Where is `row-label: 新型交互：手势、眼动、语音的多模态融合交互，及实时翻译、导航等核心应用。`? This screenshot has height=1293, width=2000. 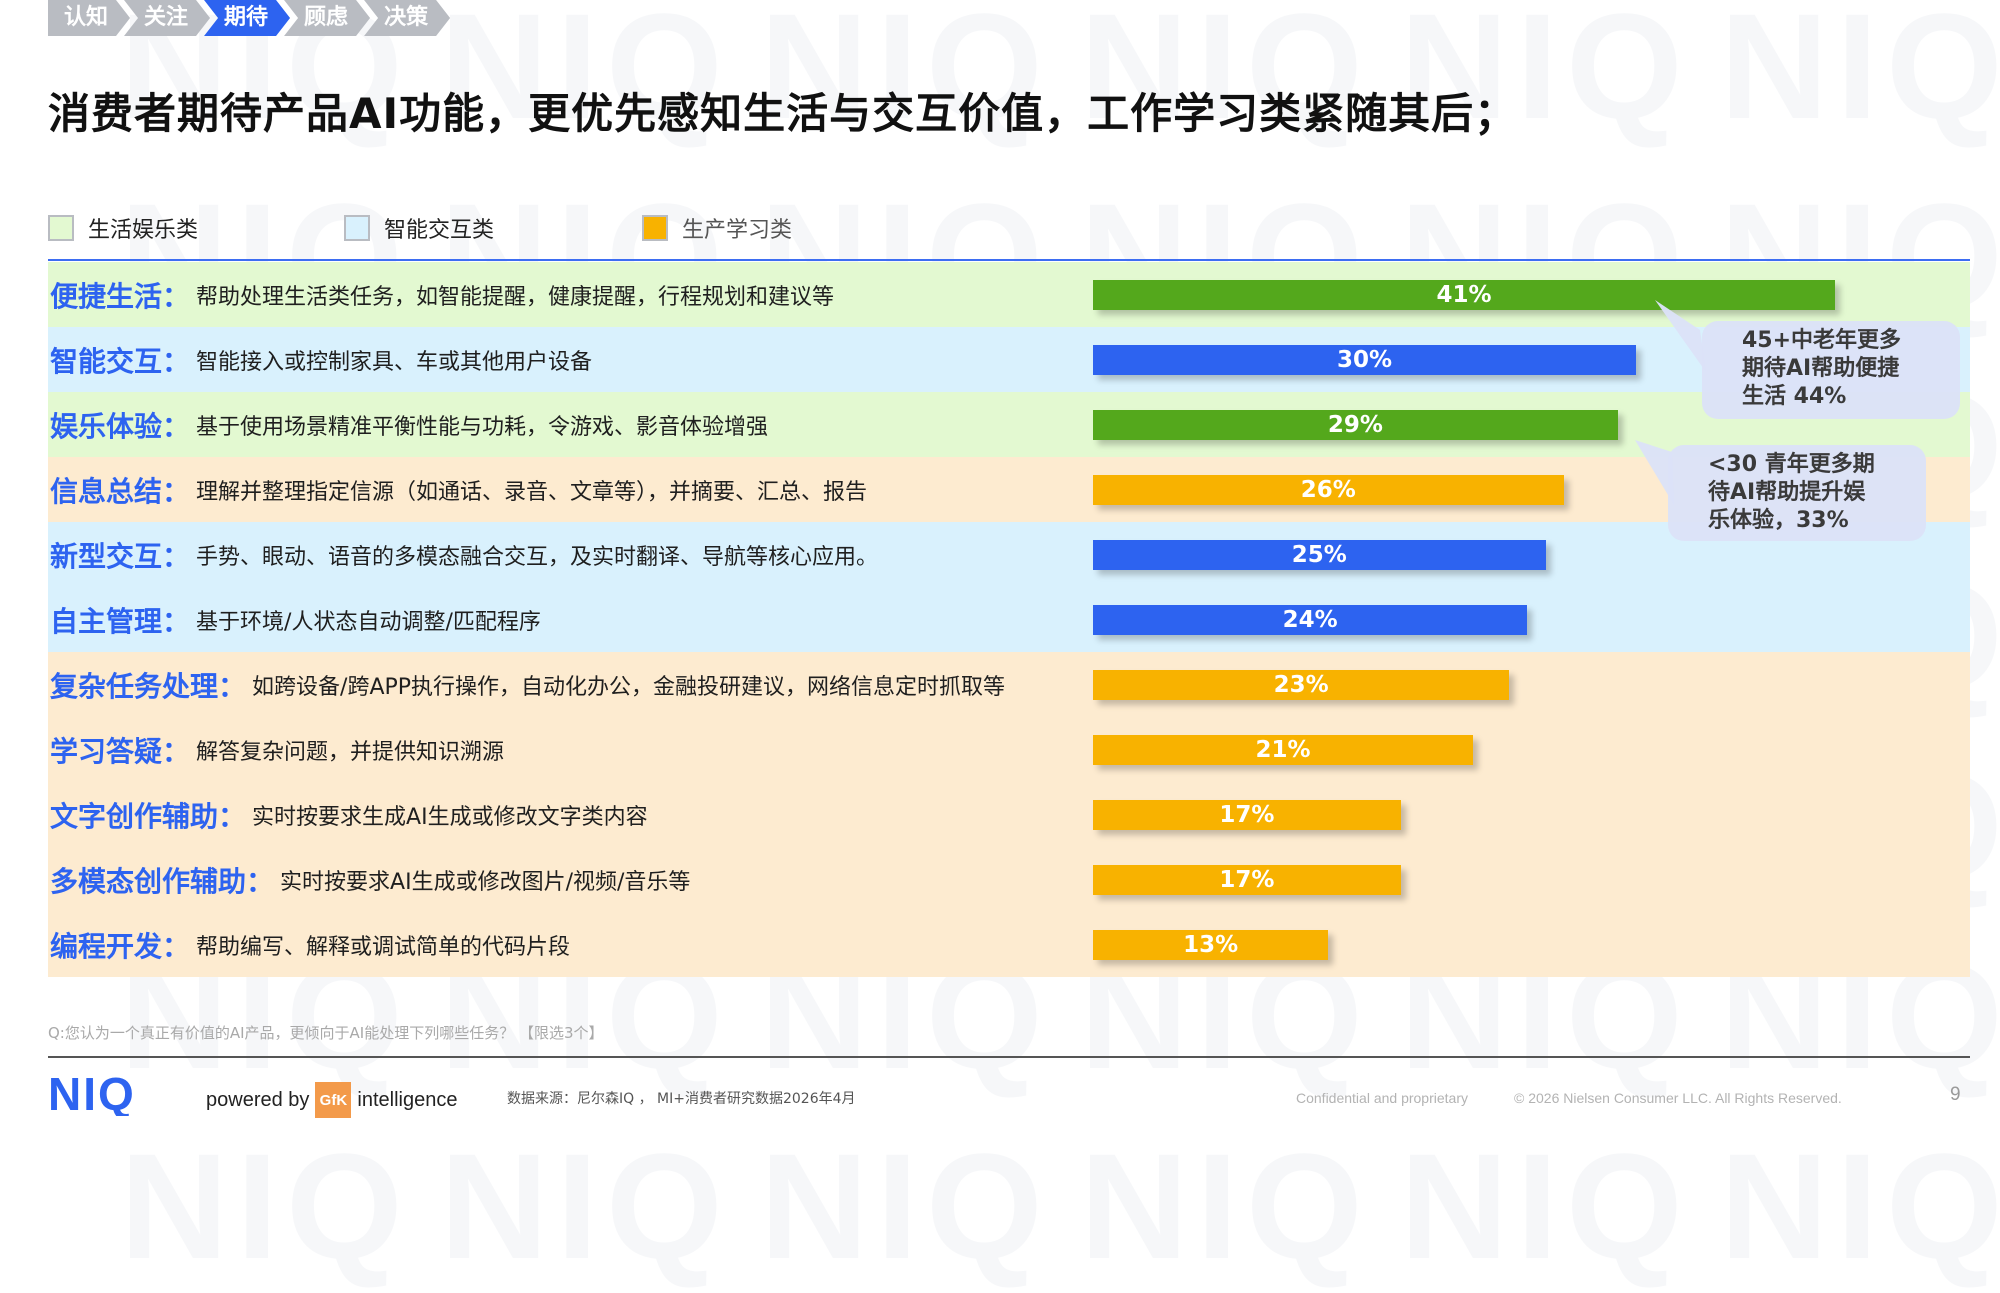
row-label: 新型交互：手势、眼动、语音的多模态融合交互，及实时翻译、导航等核心应用。 is located at coordinates (464, 554).